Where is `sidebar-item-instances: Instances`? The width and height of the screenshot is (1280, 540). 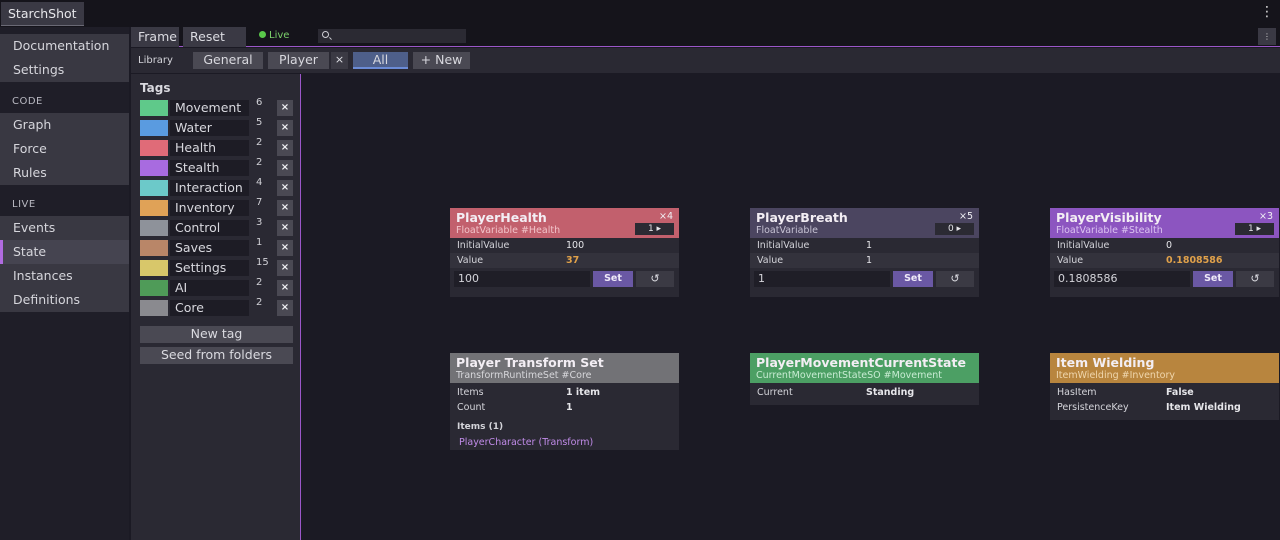 sidebar-item-instances: Instances is located at coordinates (43, 275).